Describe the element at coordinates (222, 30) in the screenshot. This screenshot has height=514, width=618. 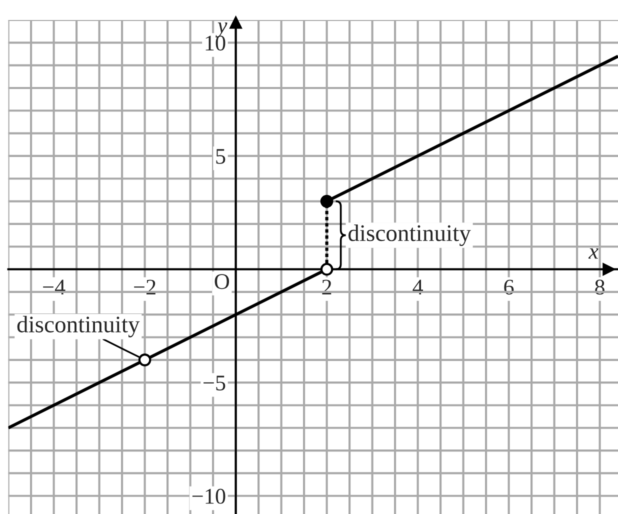
I see `y-axis-title: y` at that location.